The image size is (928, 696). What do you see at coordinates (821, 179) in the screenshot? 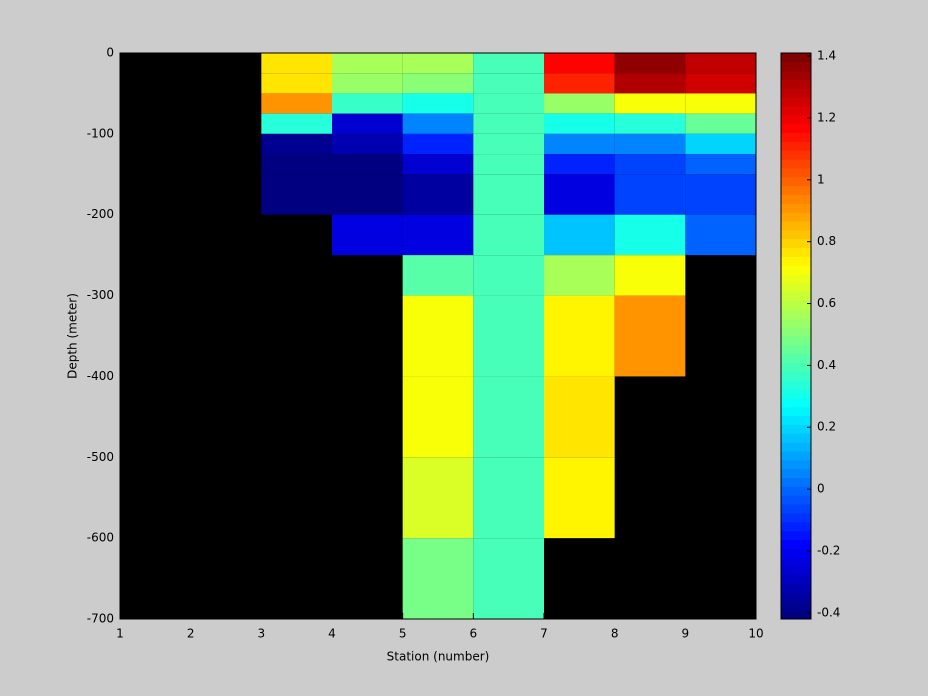
I see `colorbar-tick-label: 1` at bounding box center [821, 179].